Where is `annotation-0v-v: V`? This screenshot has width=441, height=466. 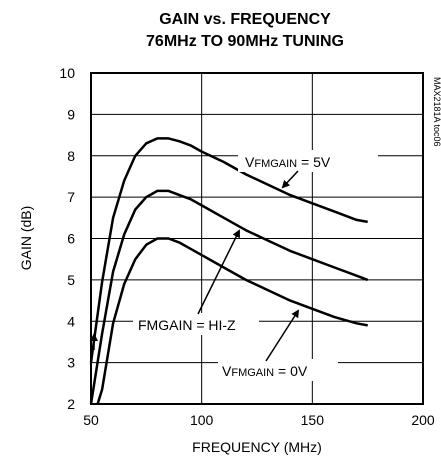 annotation-0v-v: V is located at coordinates (227, 371).